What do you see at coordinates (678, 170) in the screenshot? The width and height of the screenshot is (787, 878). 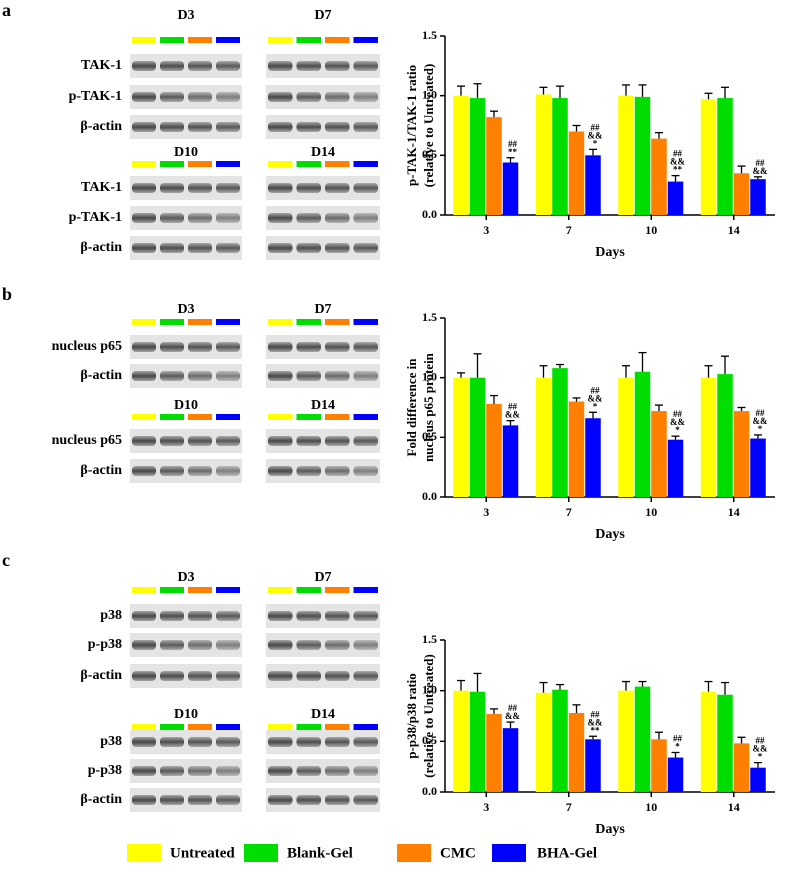 I see `significance-label: **` at bounding box center [678, 170].